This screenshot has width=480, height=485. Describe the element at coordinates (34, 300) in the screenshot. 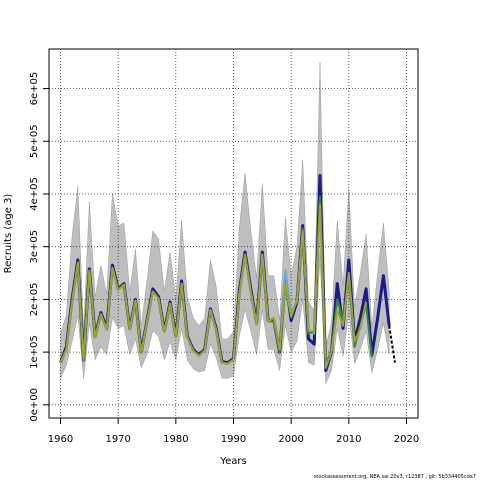

I see `y-tick-label: 2e+05` at that location.